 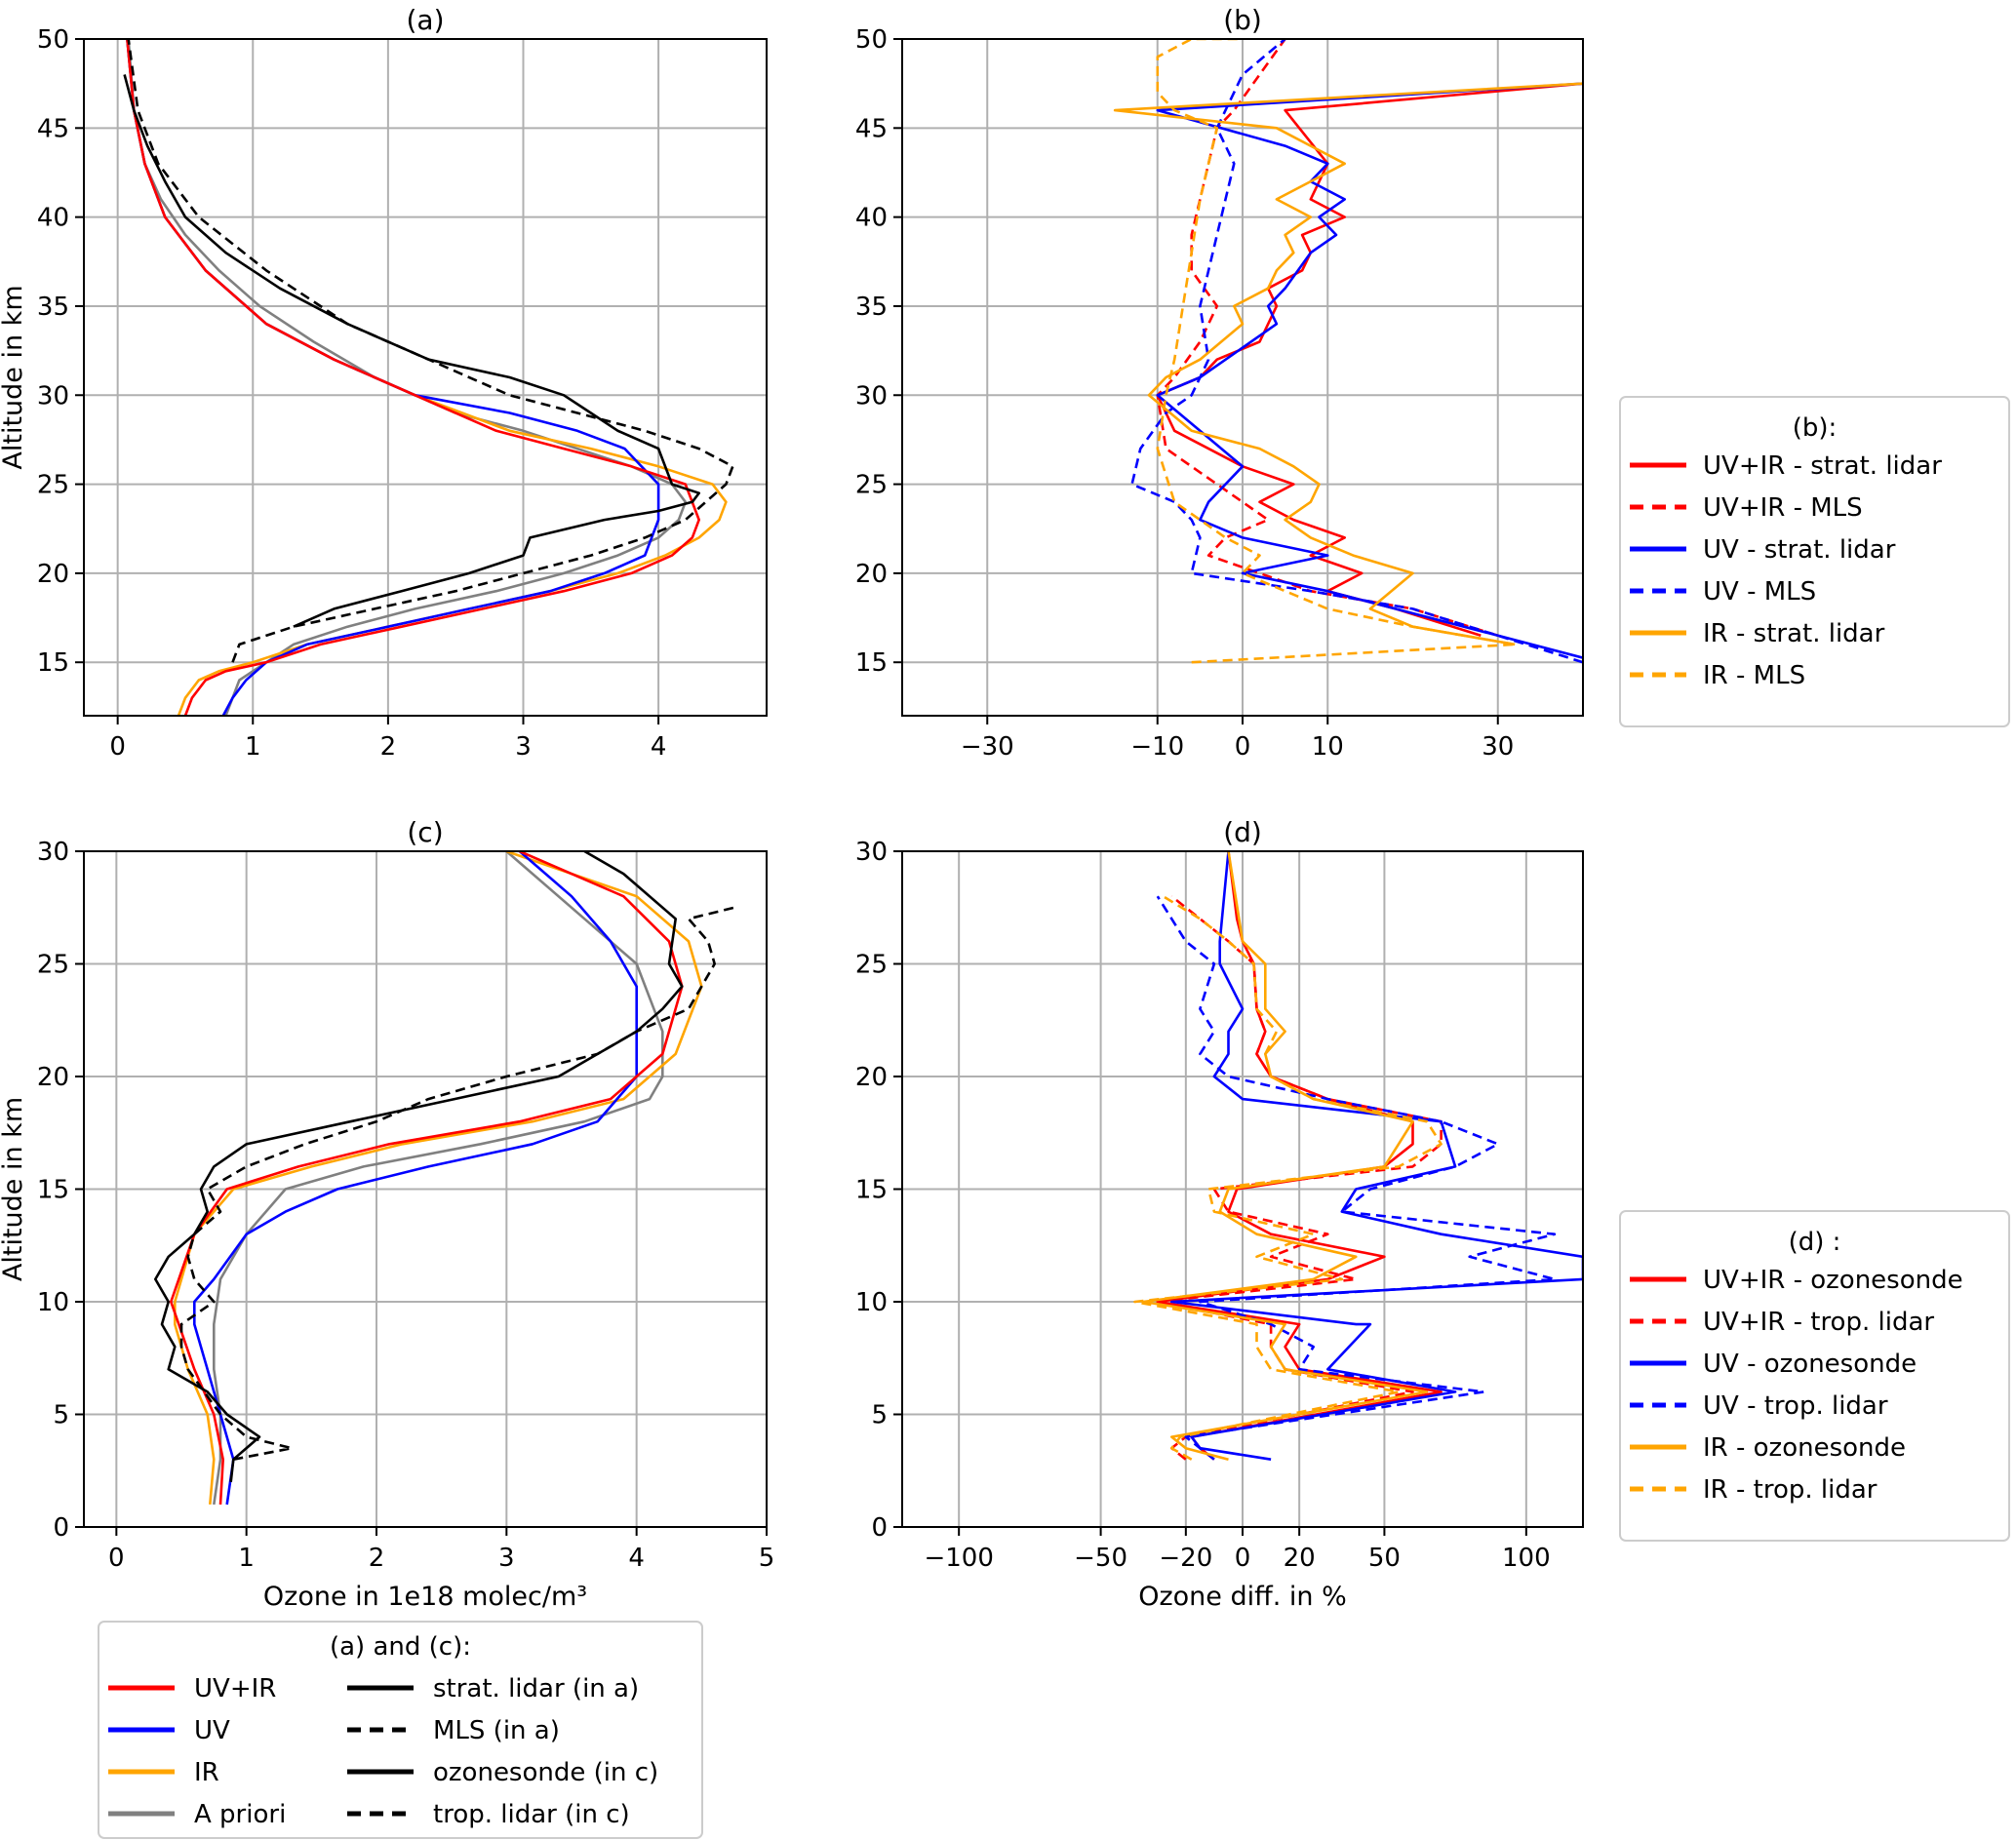 What do you see at coordinates (545, 1772) in the screenshot?
I see `legend-label: ozonesonde (in c)` at bounding box center [545, 1772].